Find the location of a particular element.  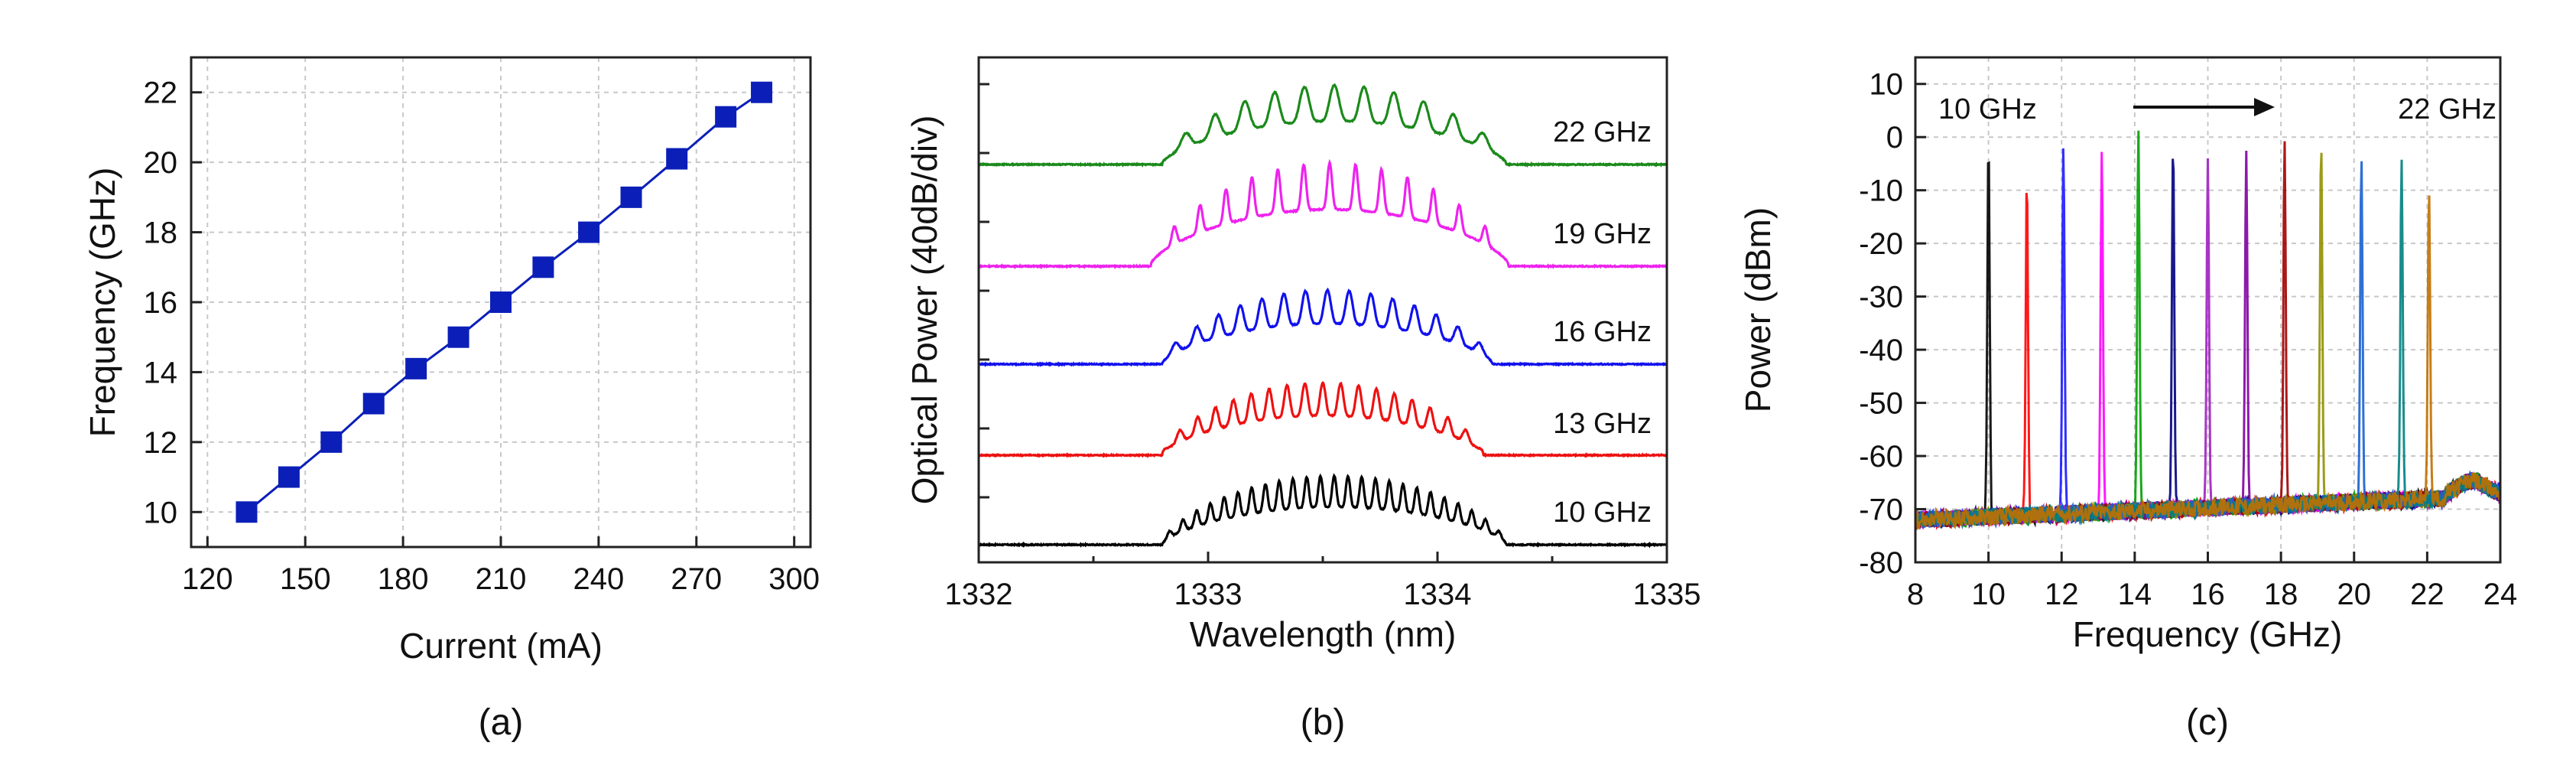

a-y-tick-label: 12 is located at coordinates (161, 443).